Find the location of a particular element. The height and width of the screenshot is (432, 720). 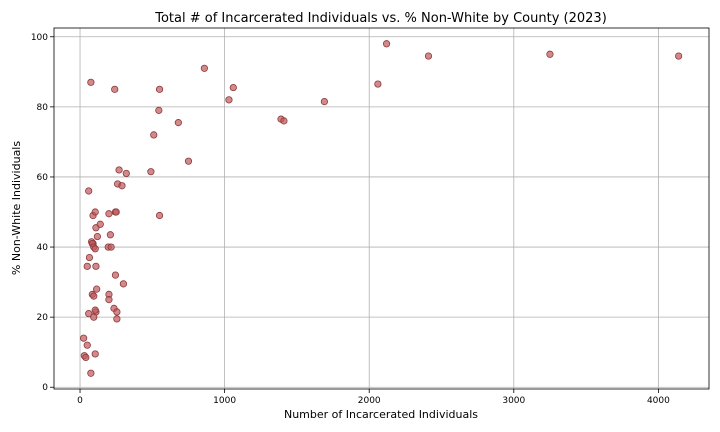

x-tick-label: 2000 is located at coordinates (369, 401).